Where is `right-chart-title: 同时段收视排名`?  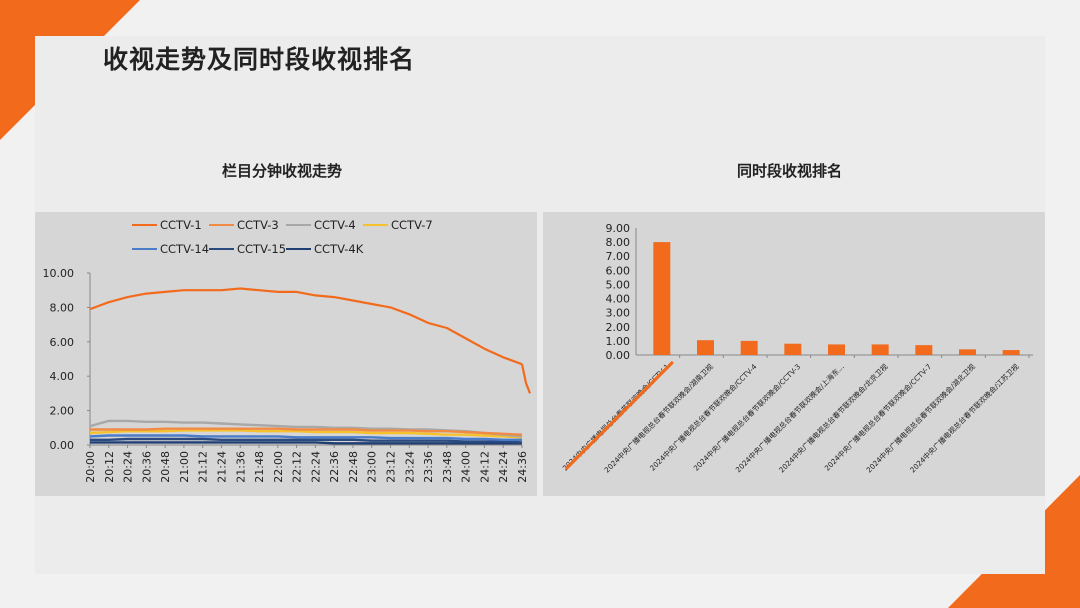 right-chart-title: 同时段收视排名 is located at coordinates (790, 171).